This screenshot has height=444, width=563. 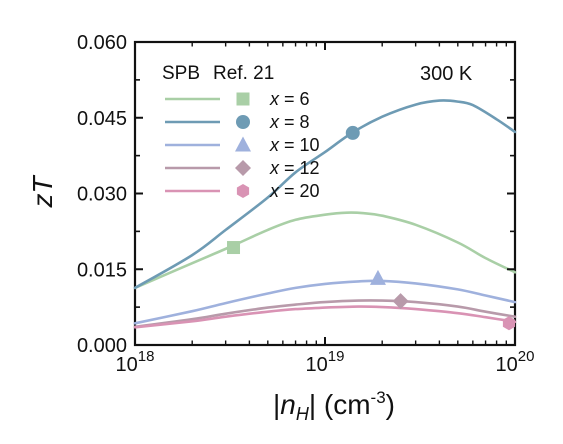 I want to click on x-axis-title: |nH| (cm-3), so click(x=334, y=406).